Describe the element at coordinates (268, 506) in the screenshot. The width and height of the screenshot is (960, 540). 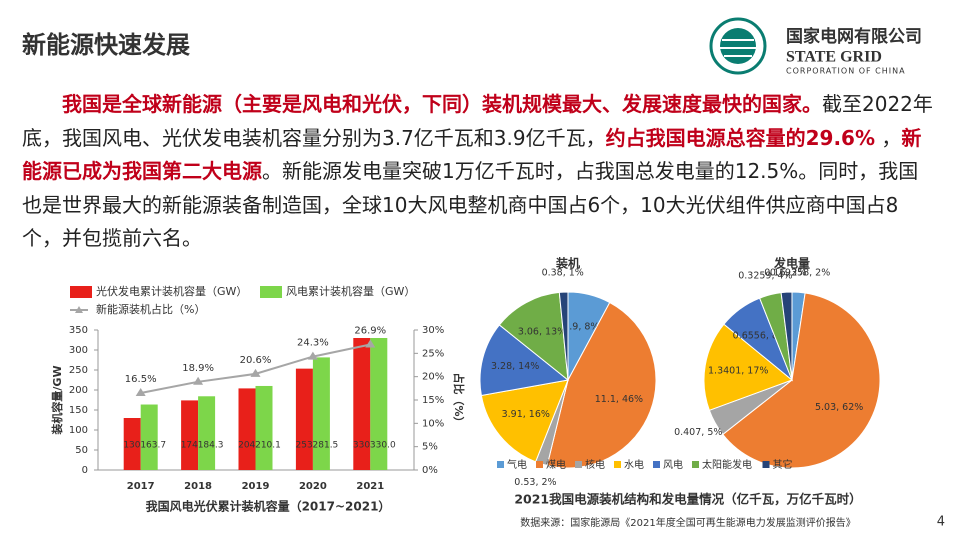
I see `chart-title: 我国风电光伏累计装机容量（2017~2021）` at that location.